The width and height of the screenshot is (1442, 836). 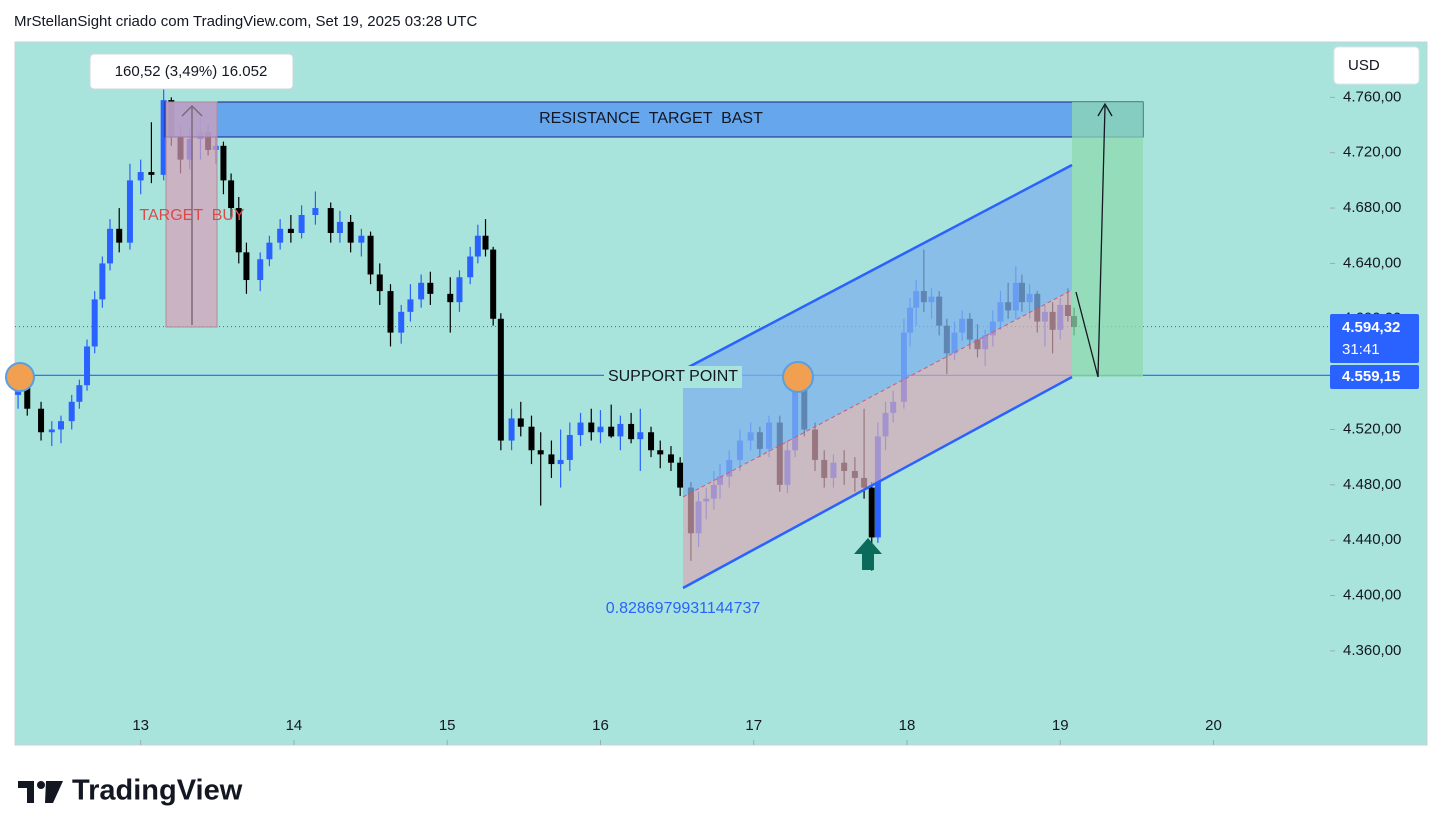 I want to click on y-tick-label: 4.480,00, so click(x=1372, y=484).